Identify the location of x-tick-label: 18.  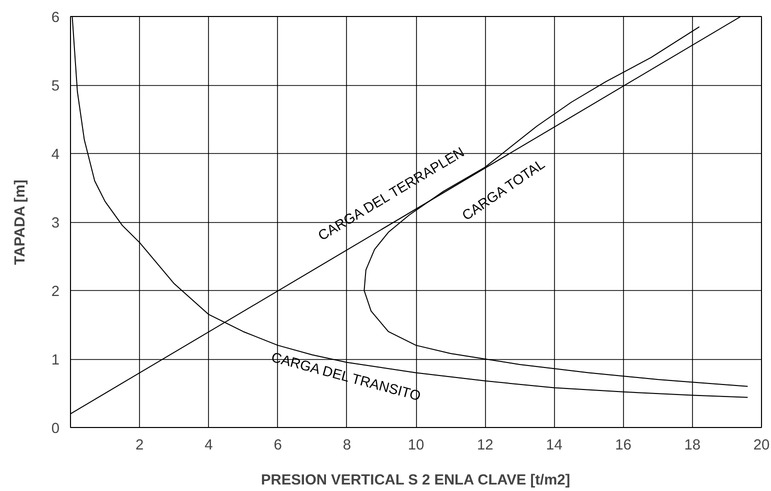
(692, 446).